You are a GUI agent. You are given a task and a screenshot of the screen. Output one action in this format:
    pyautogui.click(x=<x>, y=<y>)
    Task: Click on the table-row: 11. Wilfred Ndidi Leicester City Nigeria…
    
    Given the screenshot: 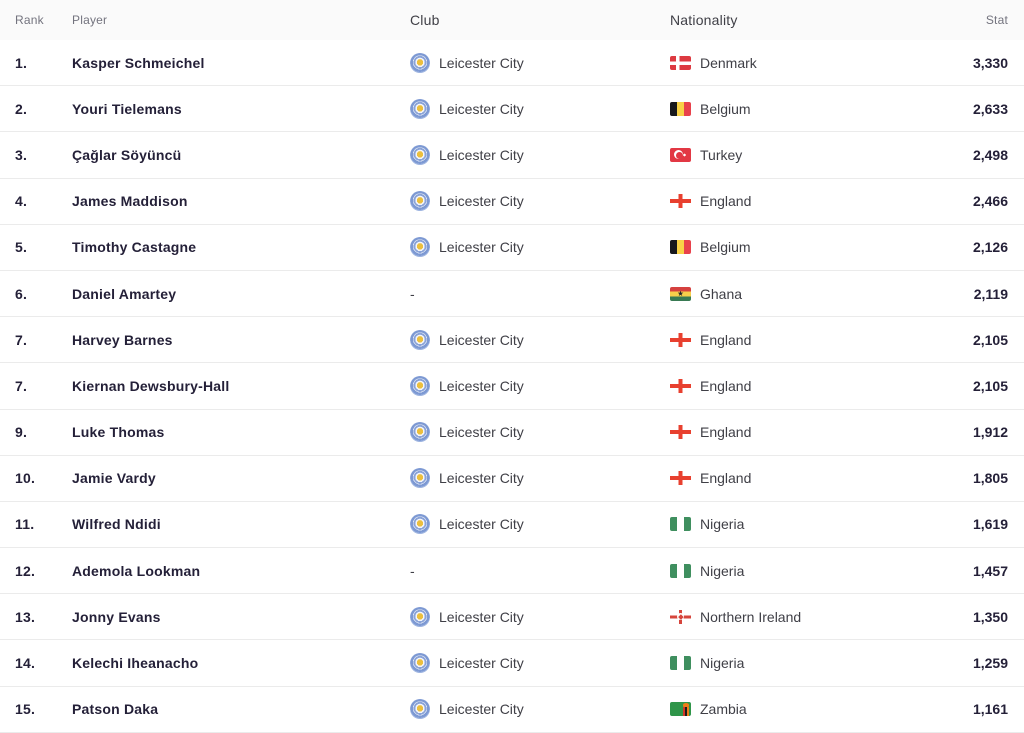 What is the action you would take?
    pyautogui.click(x=512, y=525)
    